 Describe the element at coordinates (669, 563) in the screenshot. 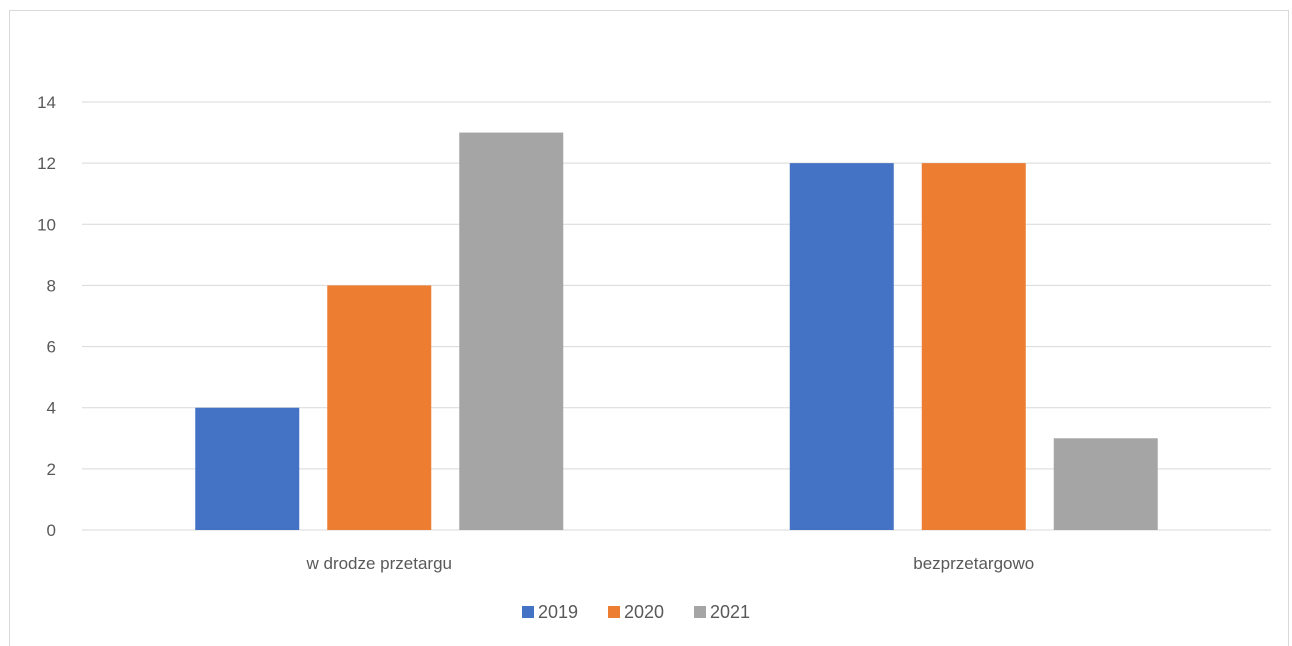

I see `x-axis-categories: w drodze przetargu bezprzetargowo` at that location.